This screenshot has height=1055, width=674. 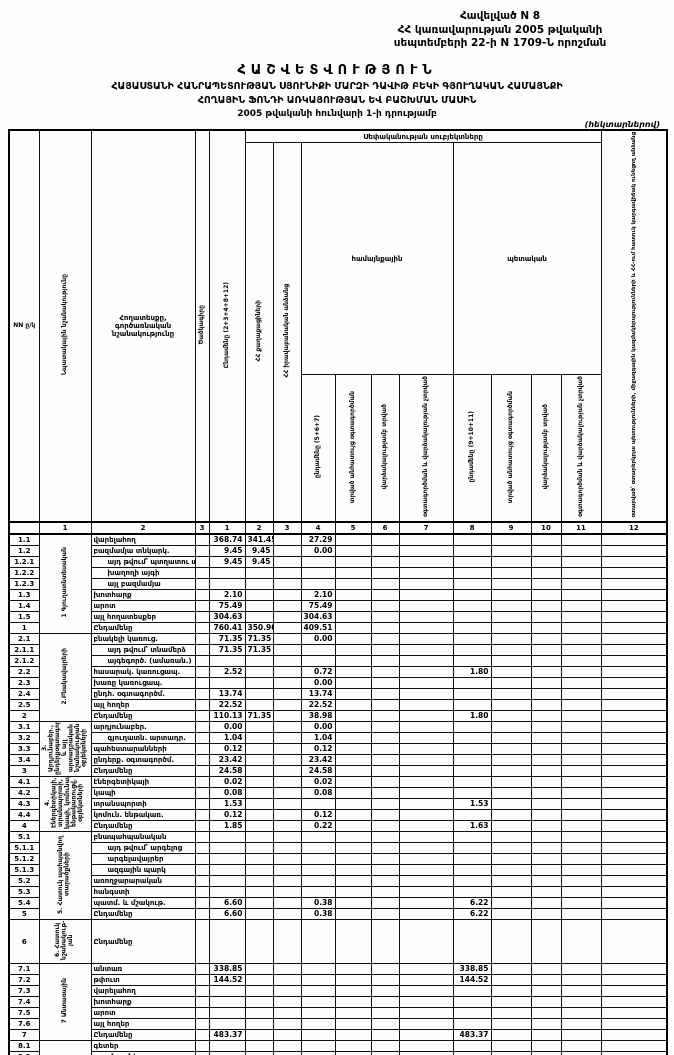 I want to click on row-nn: 1.5, so click(x=24, y=617).